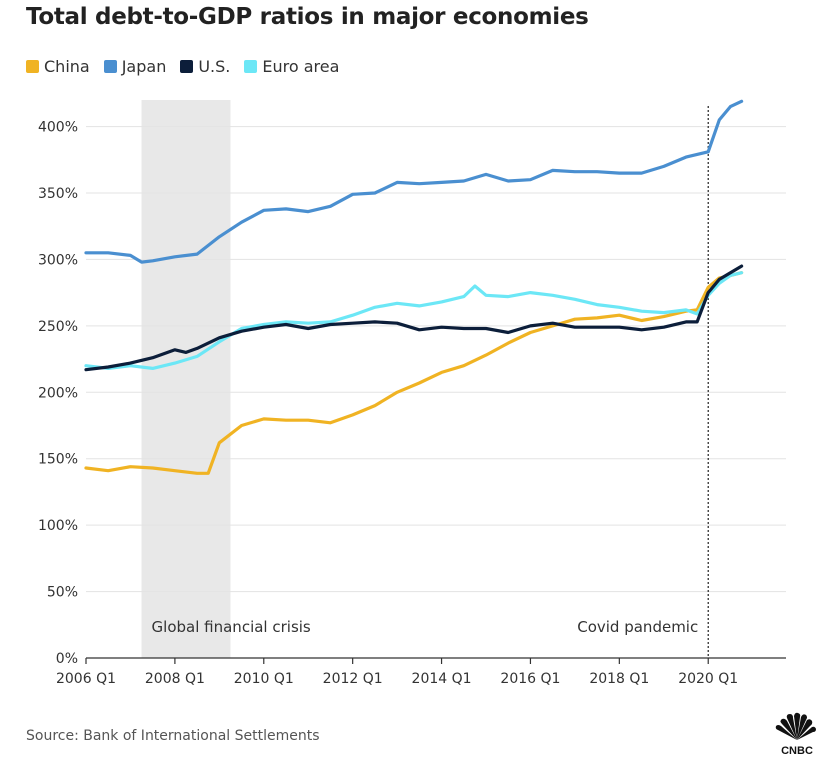 The image size is (835, 771). What do you see at coordinates (214, 66) in the screenshot?
I see `legend-label-us: U.S.` at bounding box center [214, 66].